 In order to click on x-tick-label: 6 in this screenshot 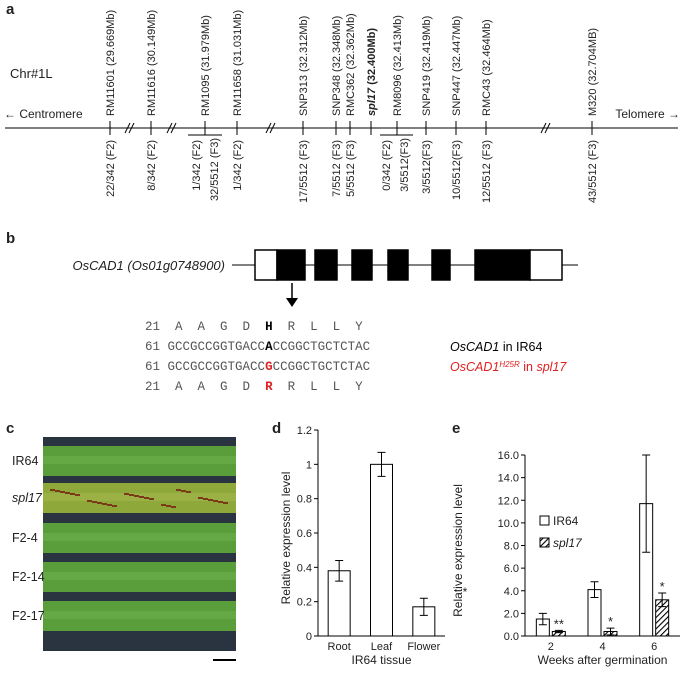, I will do `click(654, 647)`.